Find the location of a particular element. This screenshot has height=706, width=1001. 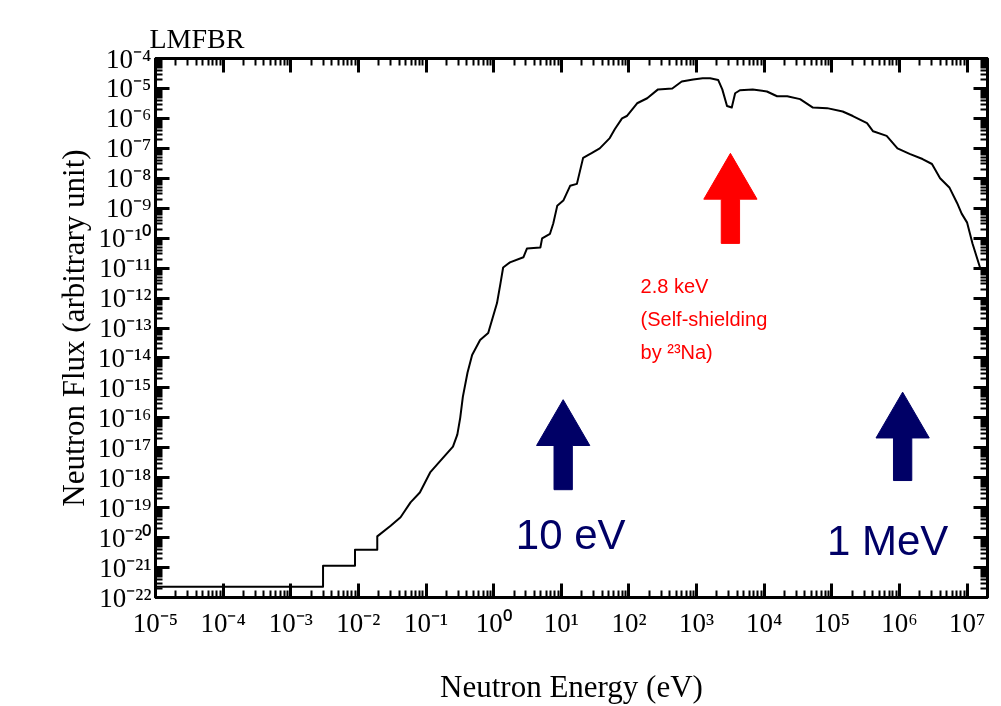

y-tick-label: 10⁻¹⁴ is located at coordinates (124, 357).